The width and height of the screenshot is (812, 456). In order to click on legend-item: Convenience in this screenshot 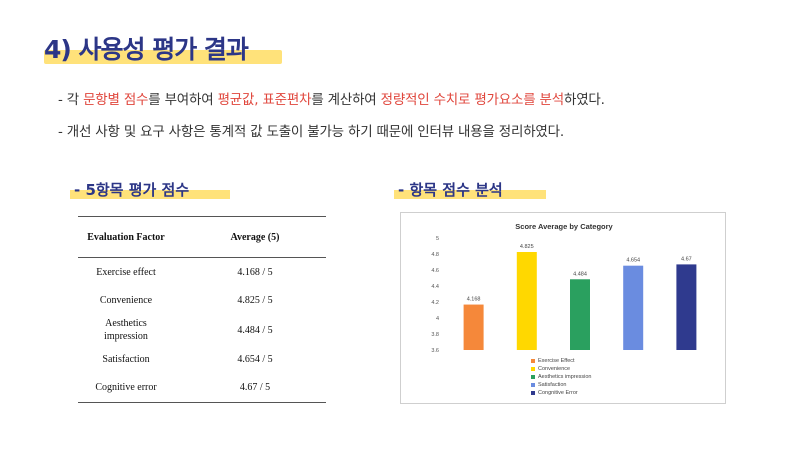, I will do `click(561, 369)`.